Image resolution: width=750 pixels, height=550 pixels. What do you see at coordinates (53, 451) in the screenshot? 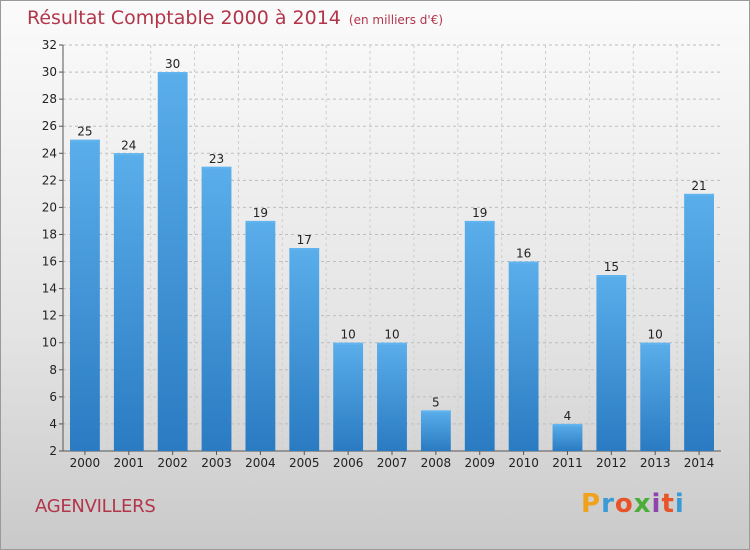
I see `y-tick-label: 2` at bounding box center [53, 451].